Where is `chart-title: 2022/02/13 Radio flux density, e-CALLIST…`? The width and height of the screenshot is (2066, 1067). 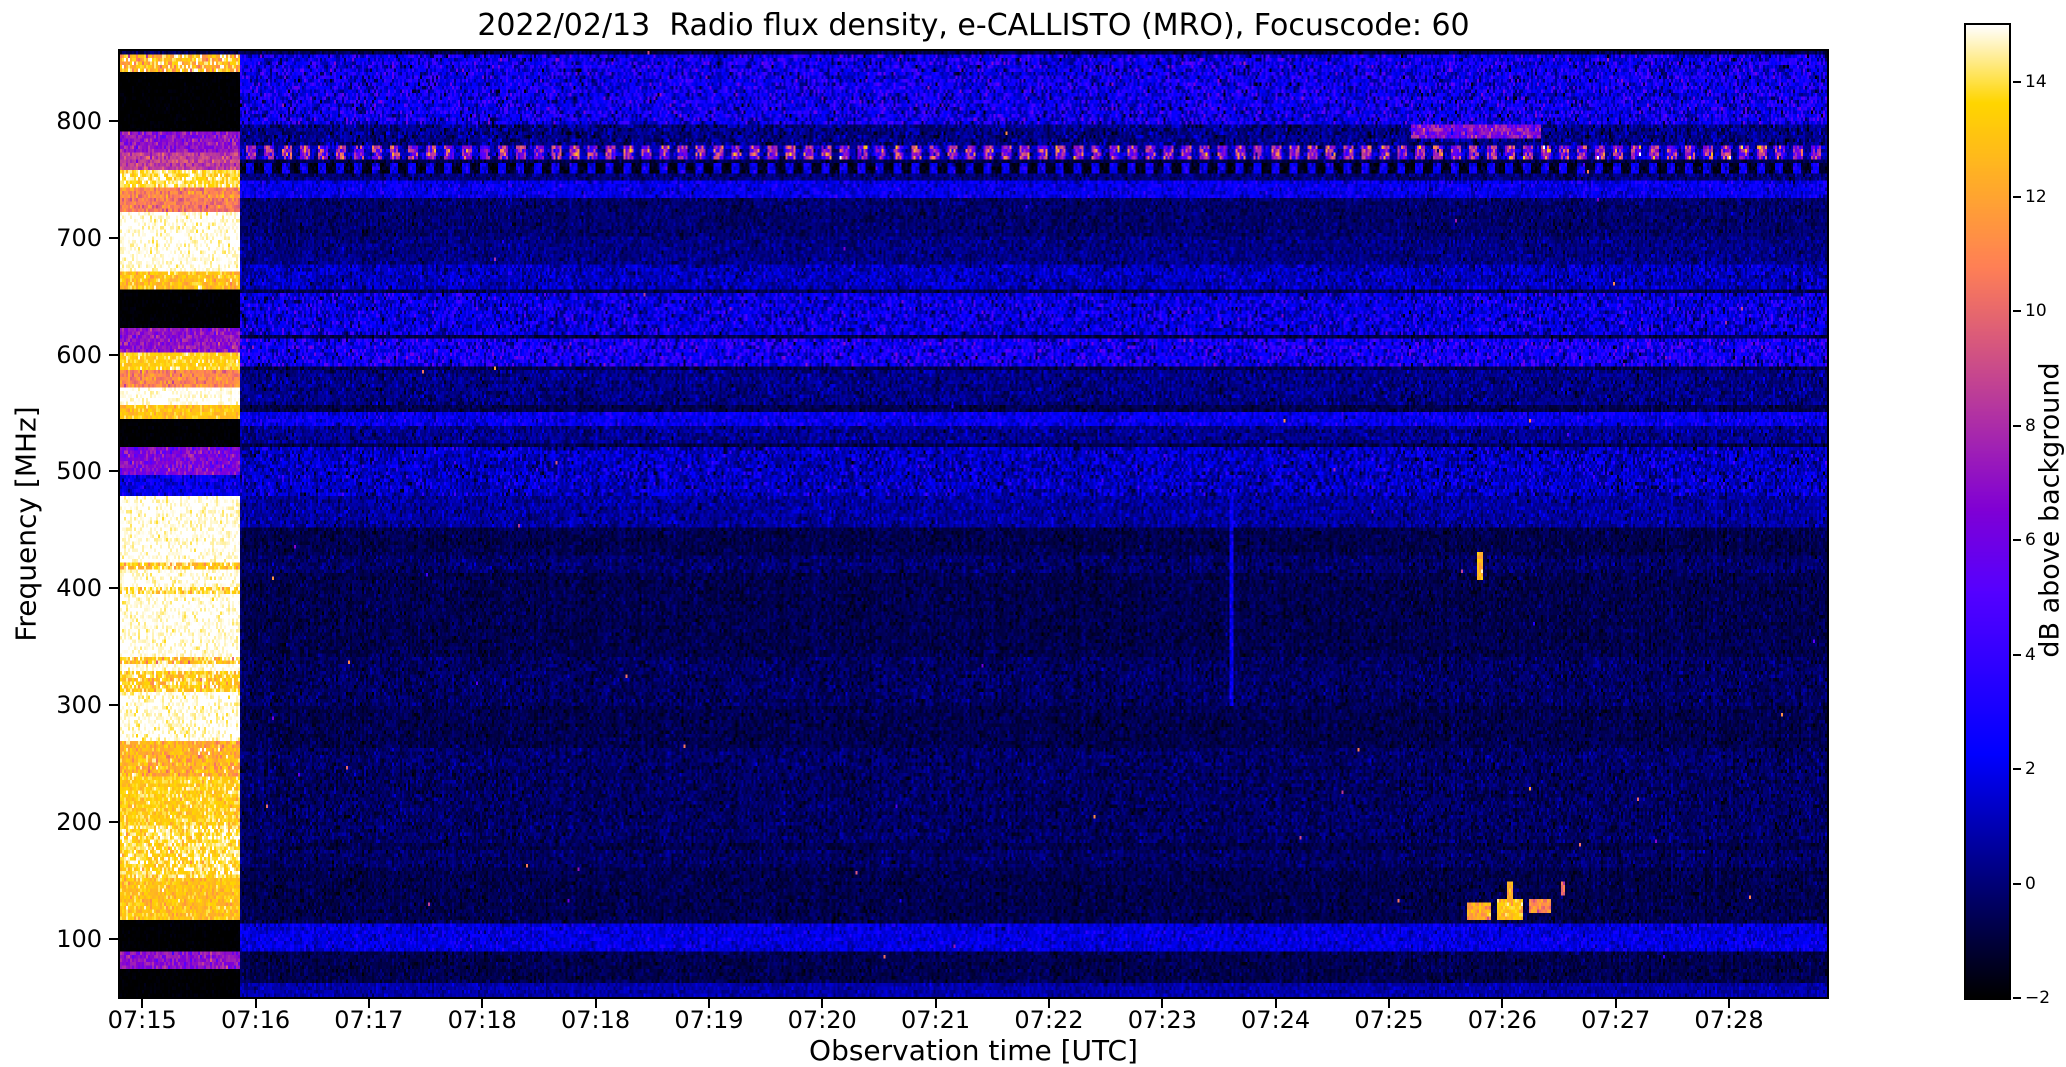
chart-title: 2022/02/13 Radio flux density, e-CALLIST… is located at coordinates (973, 25).